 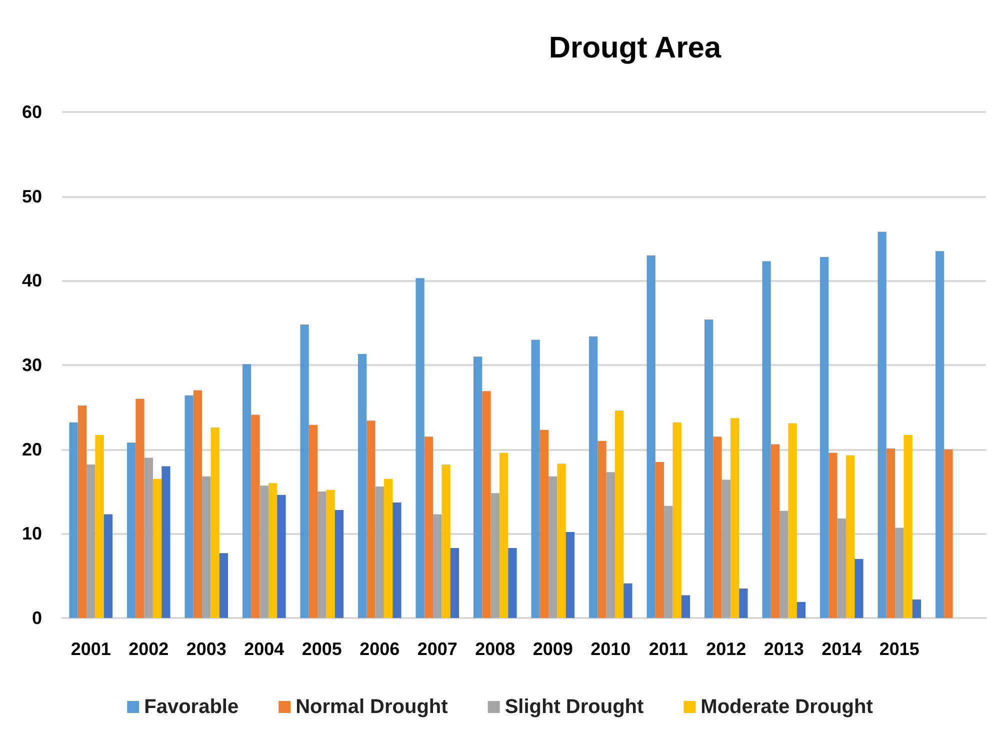 What do you see at coordinates (264, 649) in the screenshot?
I see `x-tick-label: 2004` at bounding box center [264, 649].